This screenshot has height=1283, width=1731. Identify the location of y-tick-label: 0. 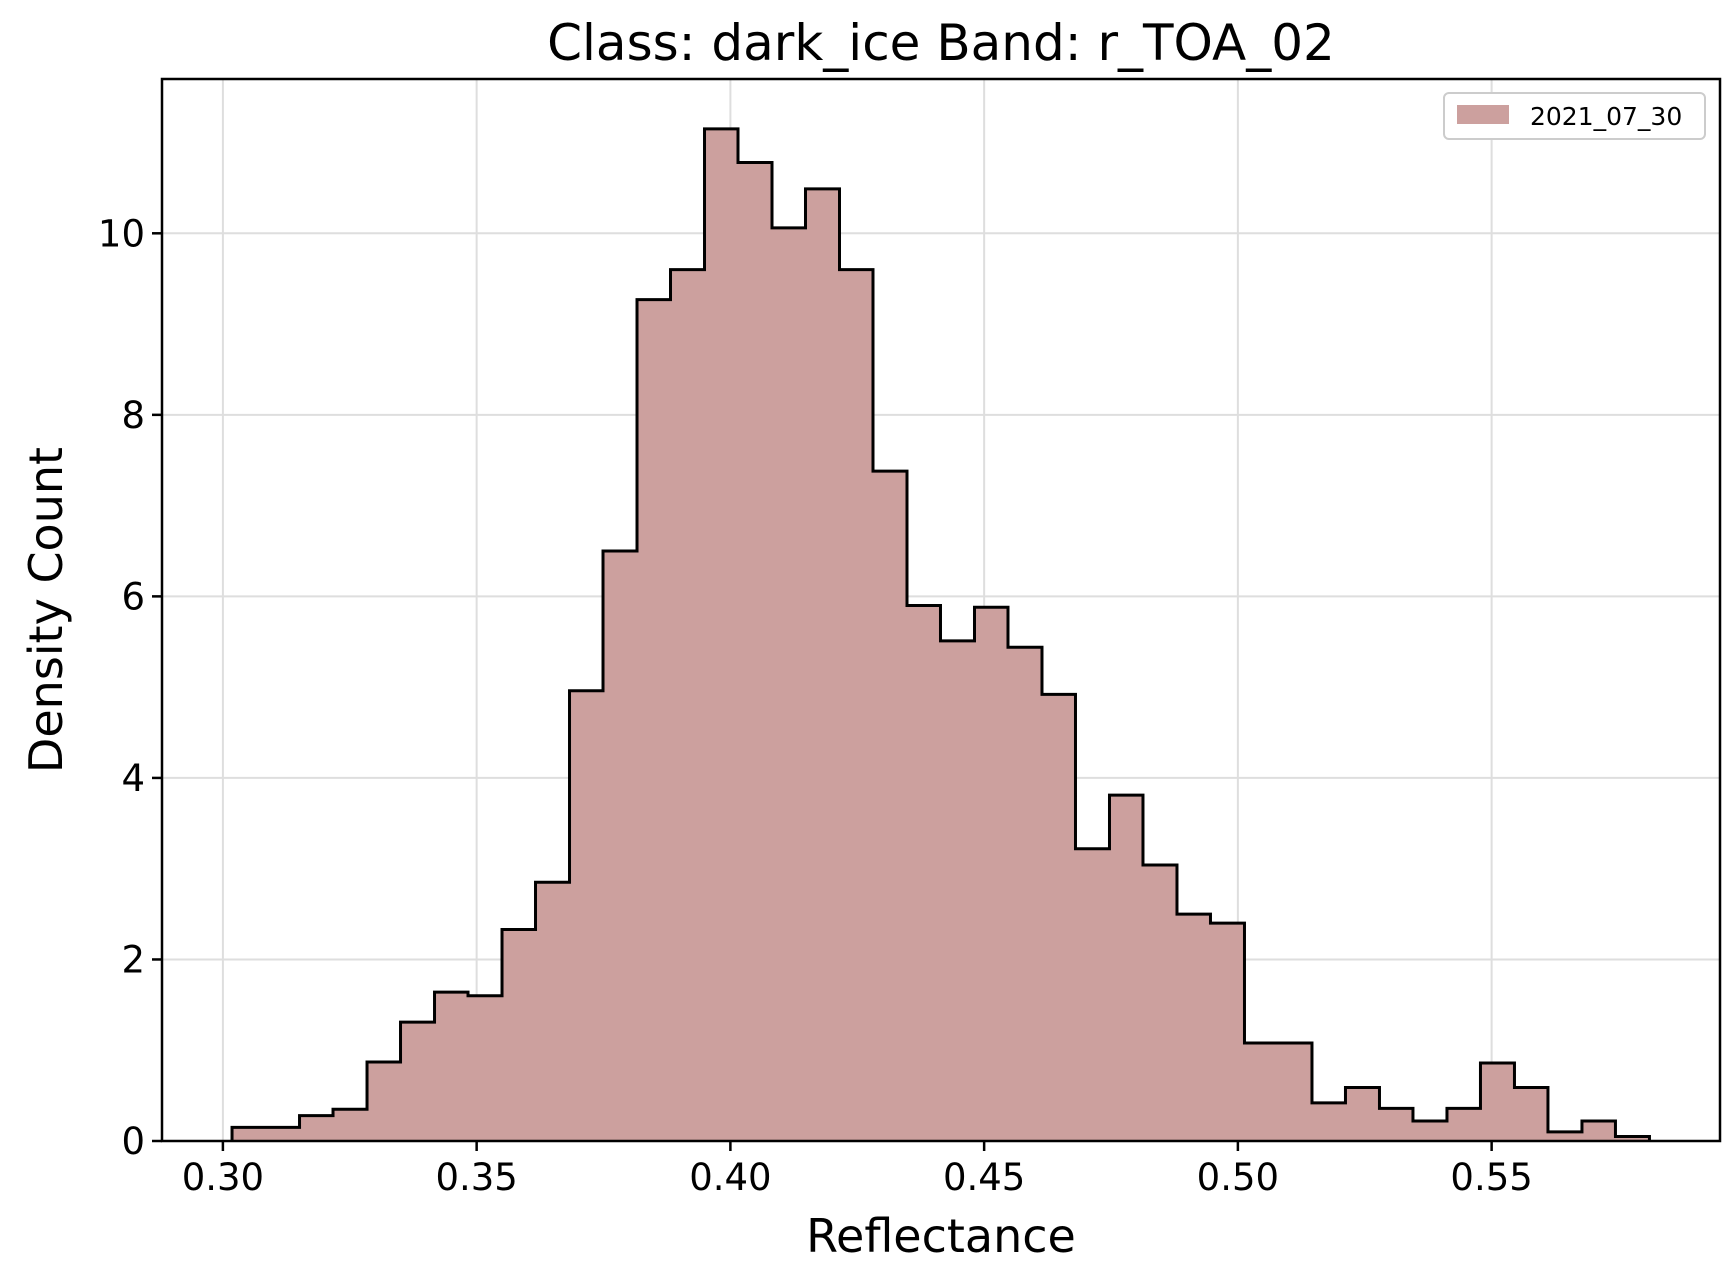
(133, 1141).